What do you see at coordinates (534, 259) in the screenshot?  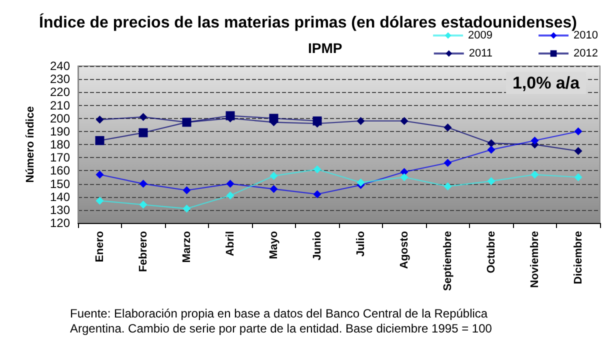 I see `x-tick-label: Noviembre` at bounding box center [534, 259].